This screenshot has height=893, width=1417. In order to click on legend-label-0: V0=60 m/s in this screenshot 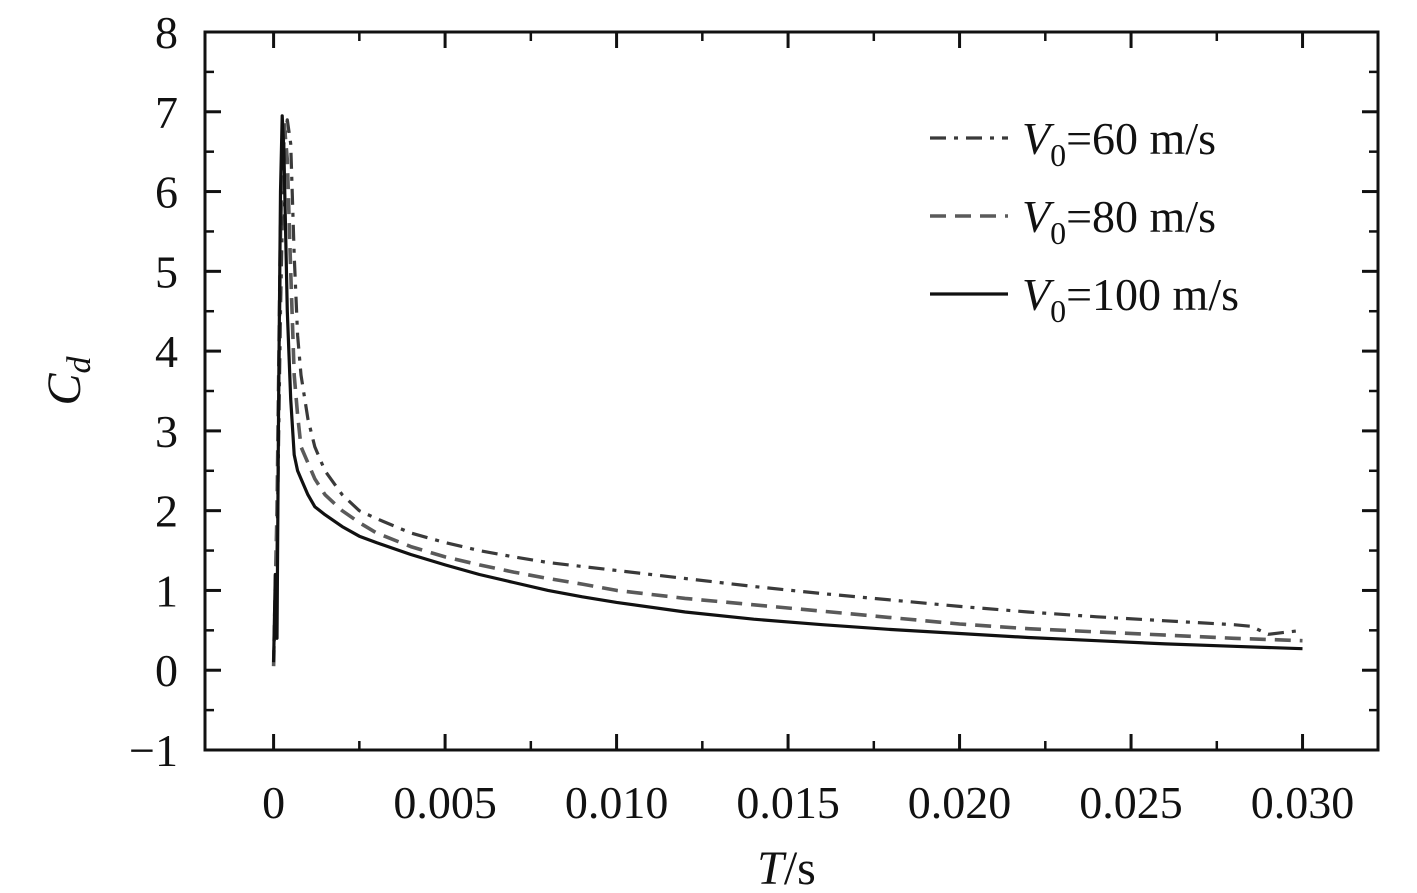, I will do `click(1119, 143)`.